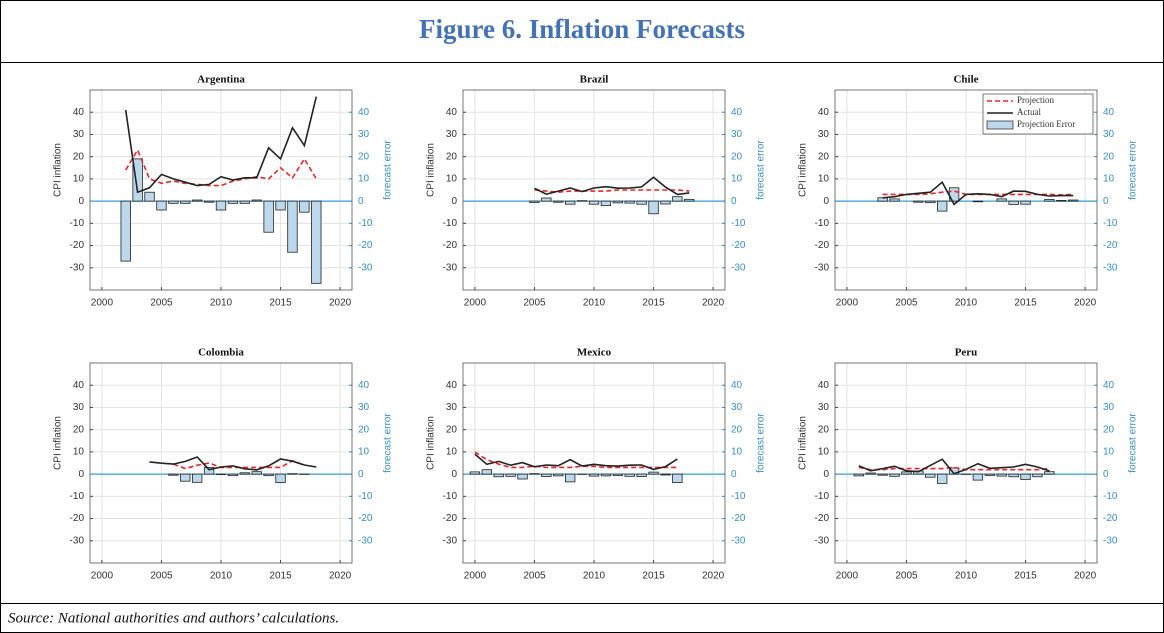 The width and height of the screenshot is (1164, 633). Describe the element at coordinates (221, 80) in the screenshot. I see `chart-title: Argentina` at that location.